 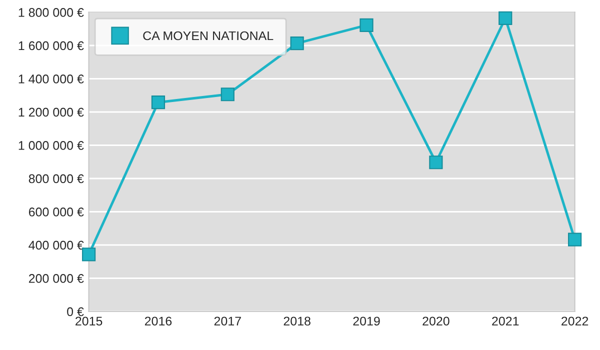 What do you see at coordinates (505, 321) in the screenshot?
I see `x-tick-label: 2021` at bounding box center [505, 321].